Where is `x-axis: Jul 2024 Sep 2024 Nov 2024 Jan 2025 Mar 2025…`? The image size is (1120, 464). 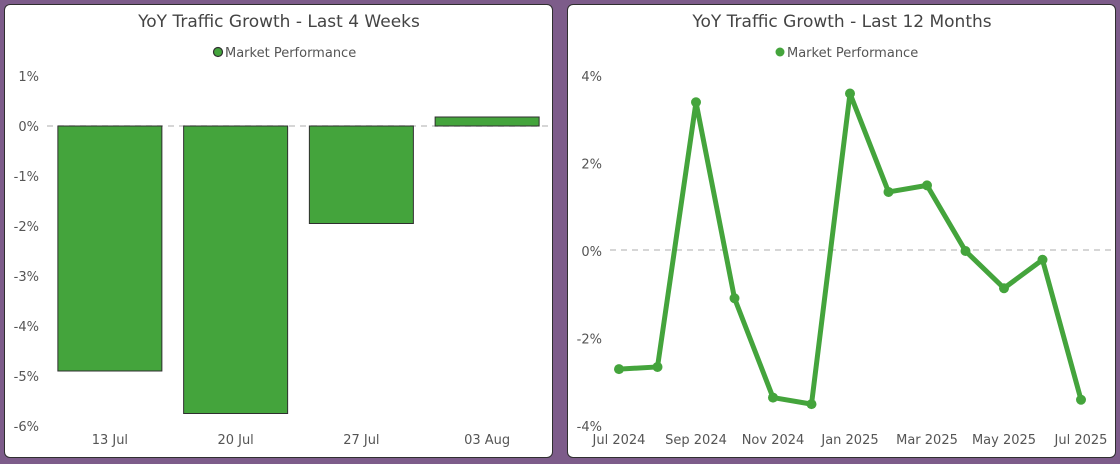
x-axis: Jul 2024 Sep 2024 Nov 2024 Jan 2025 Mar 2025… is located at coordinates (850, 440).